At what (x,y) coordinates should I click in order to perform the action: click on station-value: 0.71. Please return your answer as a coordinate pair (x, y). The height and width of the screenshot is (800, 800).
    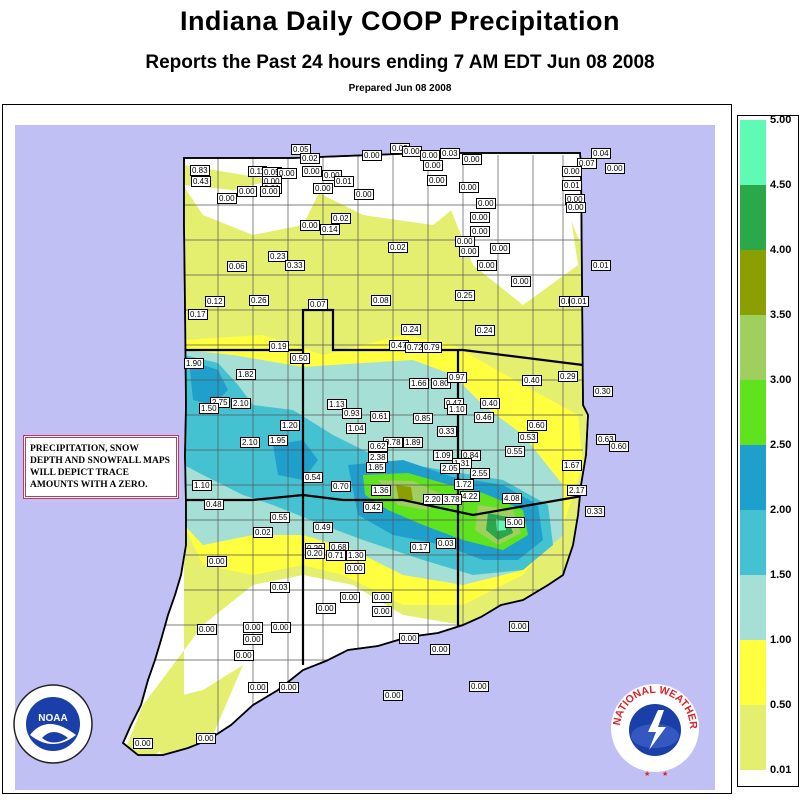
    Looking at the image, I should click on (336, 555).